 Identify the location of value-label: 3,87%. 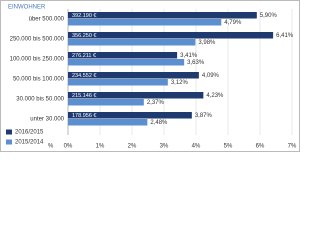
(204, 116).